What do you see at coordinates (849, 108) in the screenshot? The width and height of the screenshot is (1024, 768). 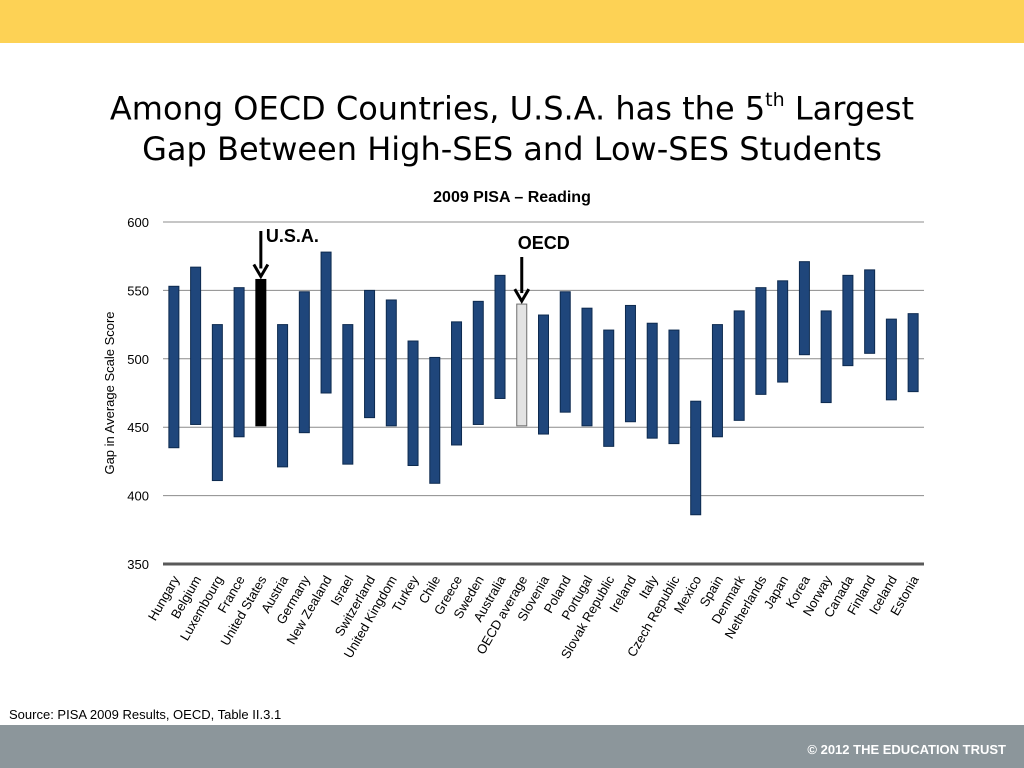 I see `title-text-end: Largest` at bounding box center [849, 108].